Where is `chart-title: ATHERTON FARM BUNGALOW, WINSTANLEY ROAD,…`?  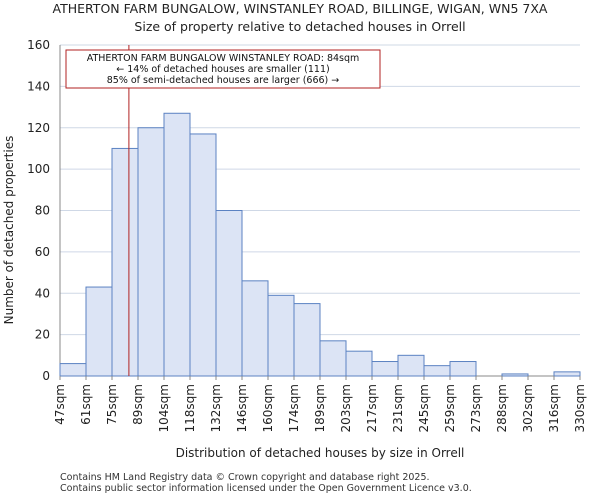 chart-title: ATHERTON FARM BUNGALOW, WINSTANLEY ROAD,… is located at coordinates (300, 8).